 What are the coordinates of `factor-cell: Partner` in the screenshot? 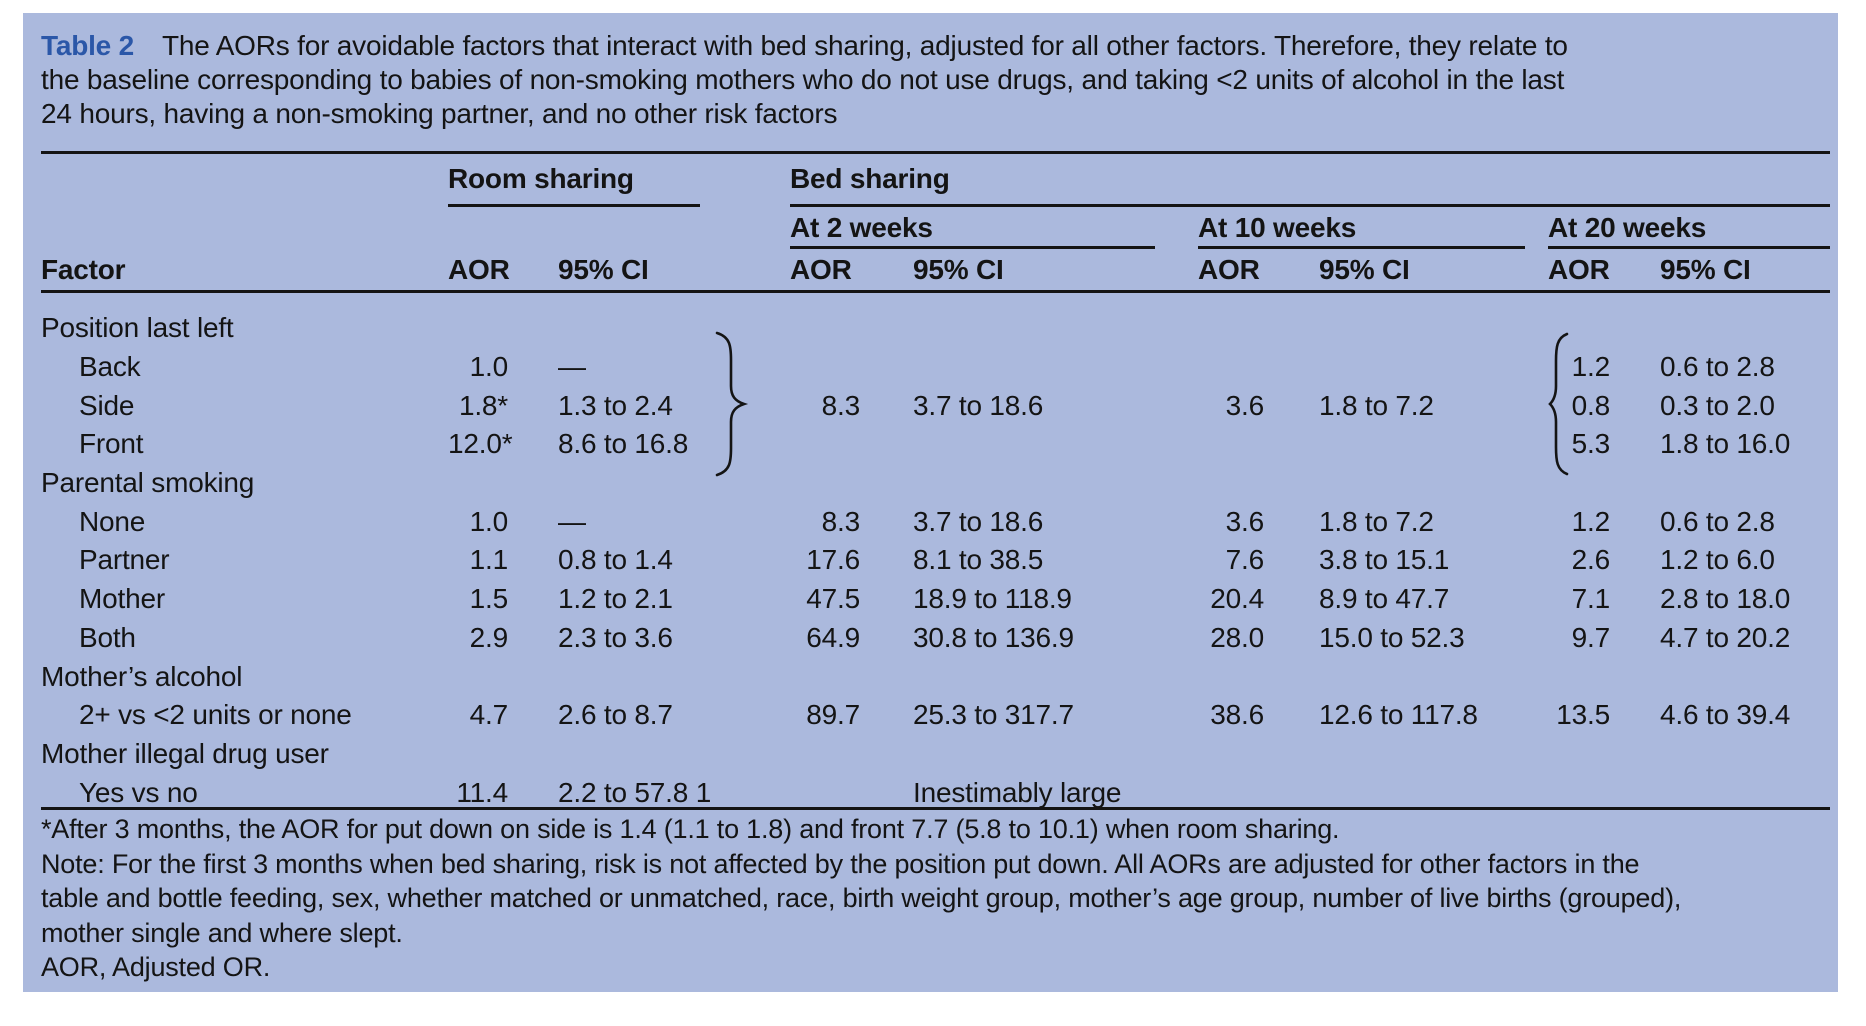 It's located at (124, 560).